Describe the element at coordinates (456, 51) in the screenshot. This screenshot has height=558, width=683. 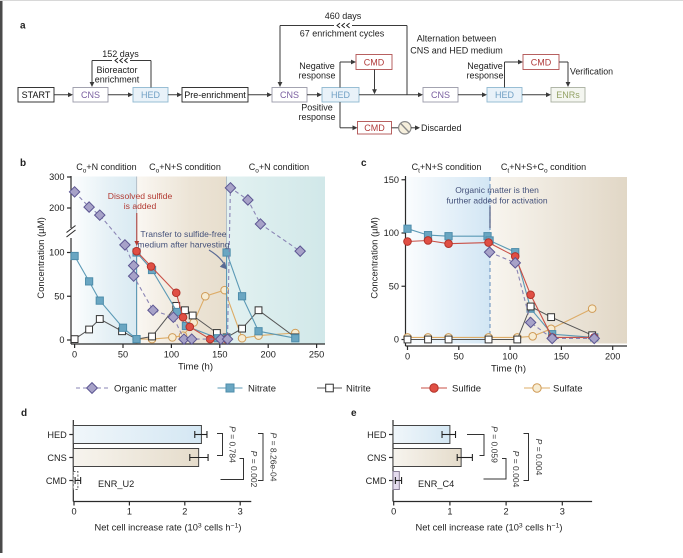
I see `svg-text: CNS and HED medium` at that location.